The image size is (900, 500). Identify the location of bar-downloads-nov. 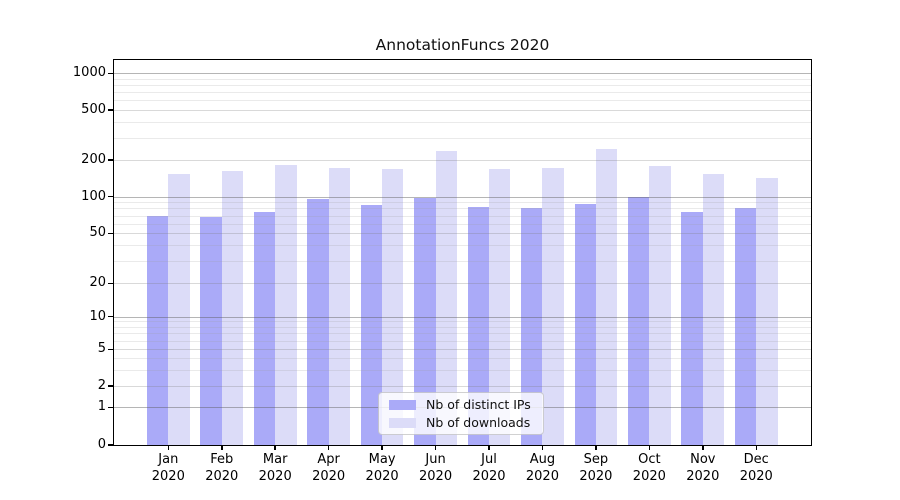
(713, 309).